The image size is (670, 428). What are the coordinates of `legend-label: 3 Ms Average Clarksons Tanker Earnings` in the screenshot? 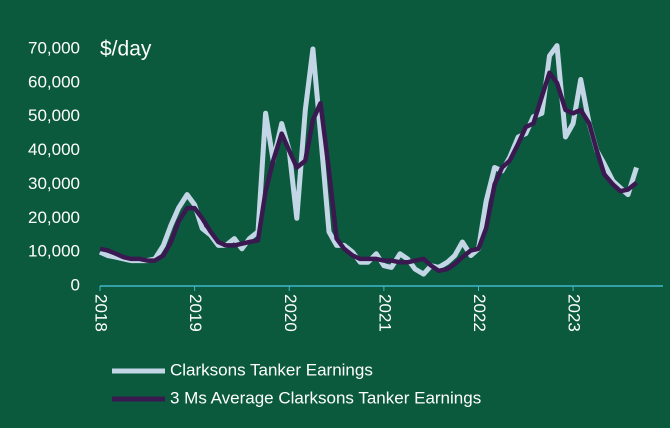 It's located at (325, 397).